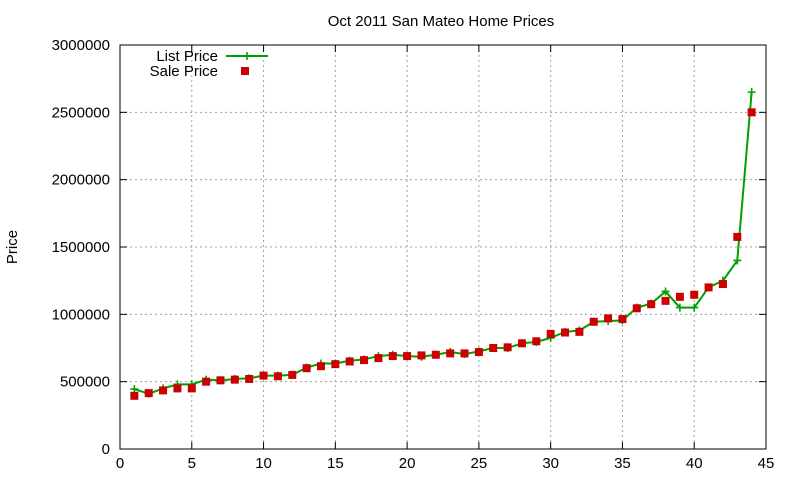 The width and height of the screenshot is (800, 480). I want to click on x-tick-label: 35, so click(622, 463).